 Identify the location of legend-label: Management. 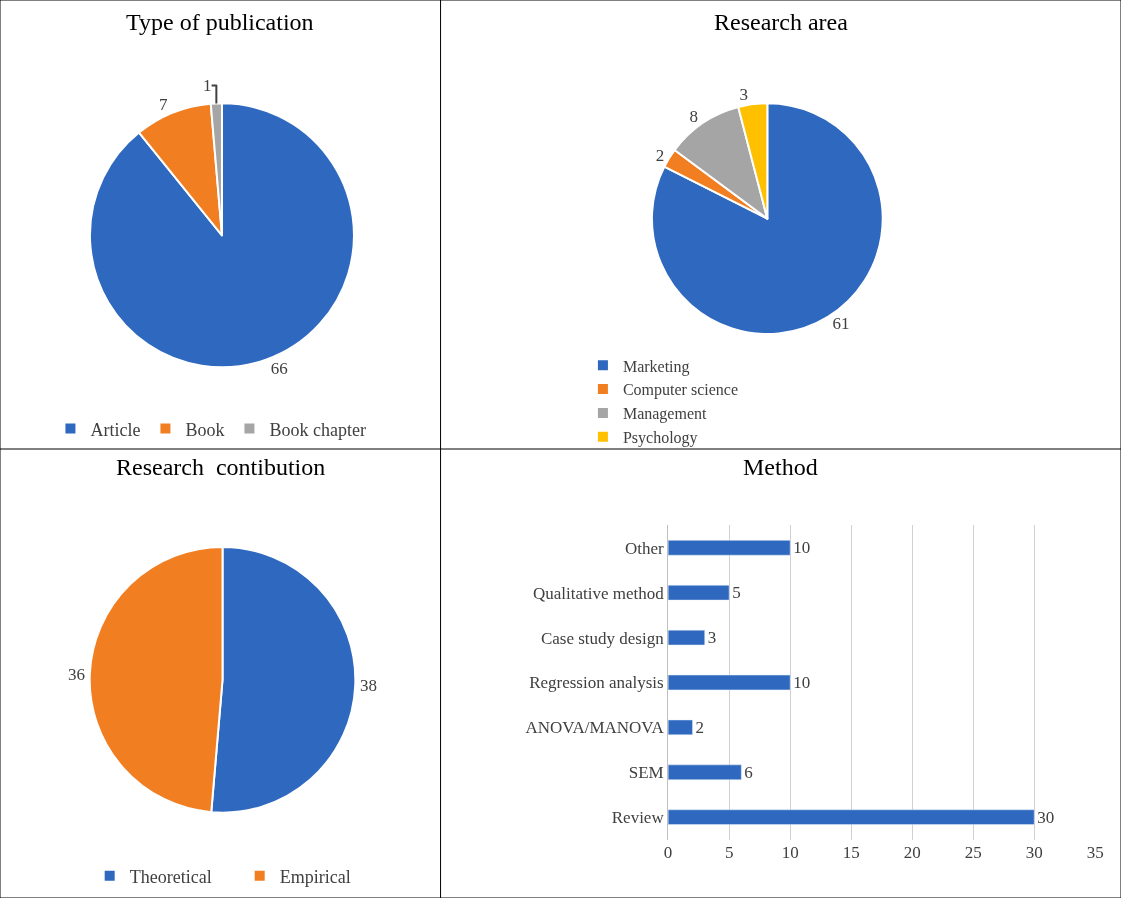
(664, 414).